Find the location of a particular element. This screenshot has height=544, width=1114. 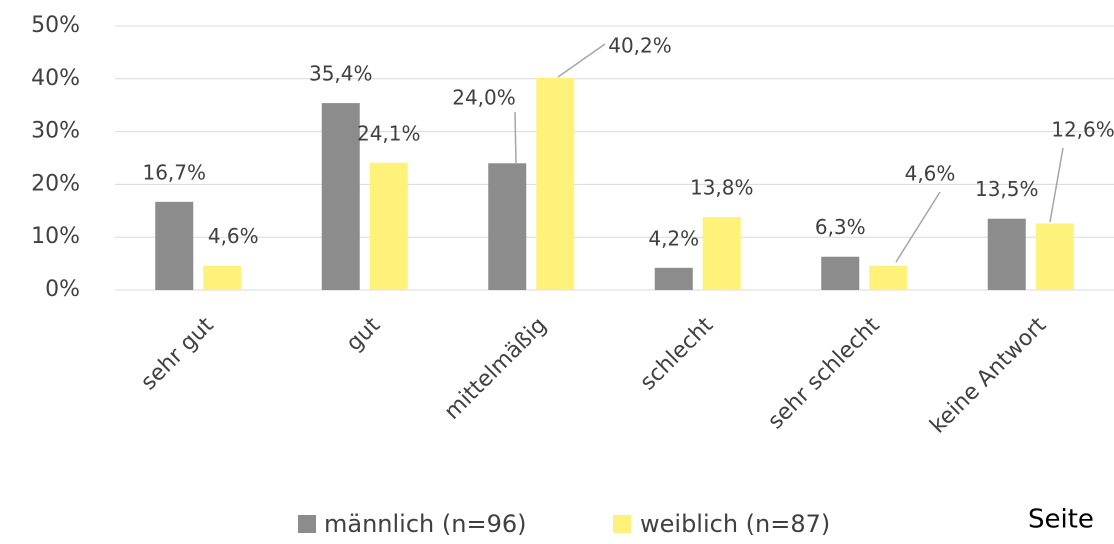

x-tick-label: gut is located at coordinates (364, 335).